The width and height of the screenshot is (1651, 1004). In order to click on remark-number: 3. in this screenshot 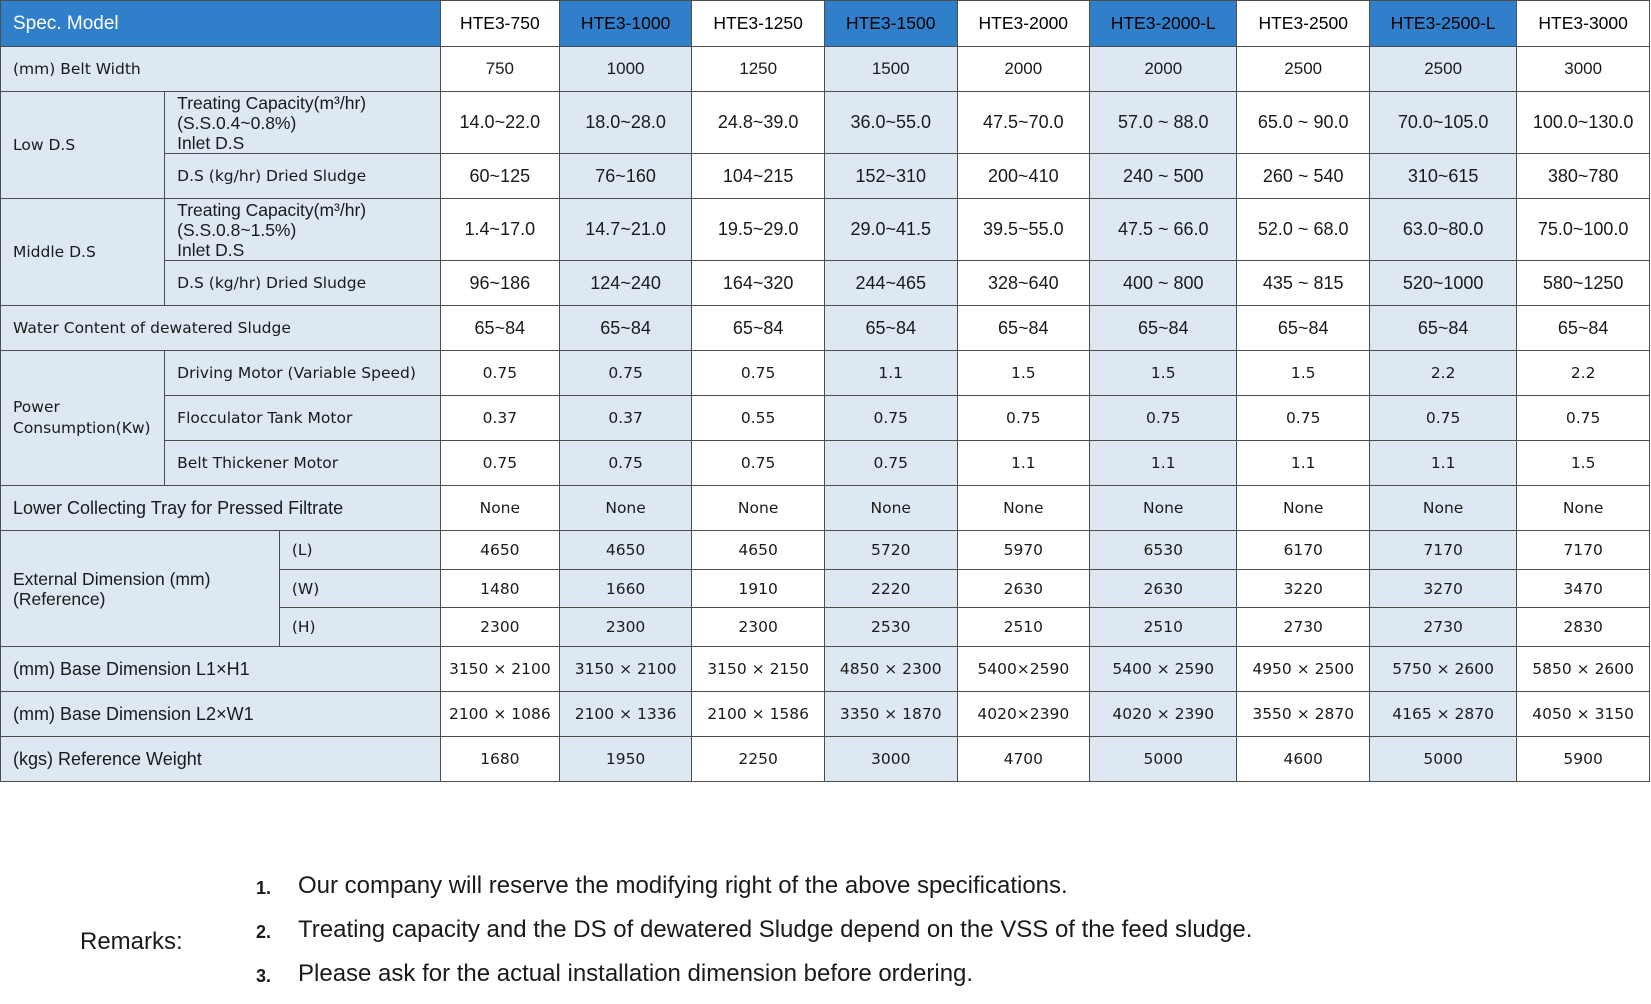, I will do `click(264, 976)`.